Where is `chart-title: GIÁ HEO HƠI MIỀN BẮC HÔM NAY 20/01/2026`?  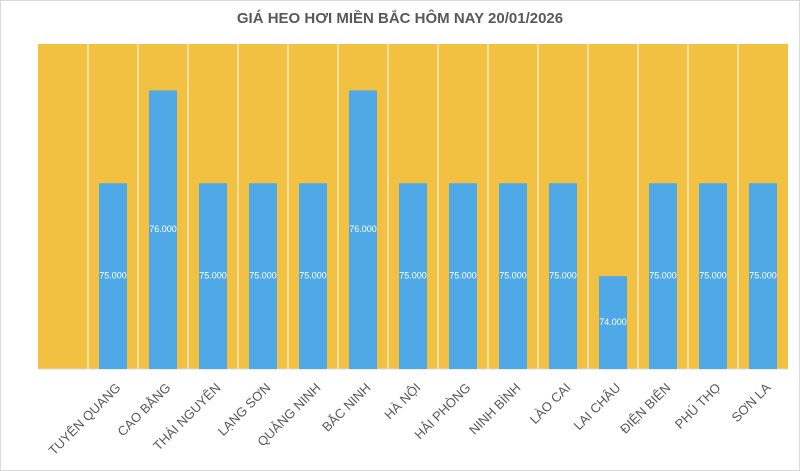 chart-title: GIÁ HEO HƠI MIỀN BẮC HÔM NAY 20/01/2026 is located at coordinates (400, 18).